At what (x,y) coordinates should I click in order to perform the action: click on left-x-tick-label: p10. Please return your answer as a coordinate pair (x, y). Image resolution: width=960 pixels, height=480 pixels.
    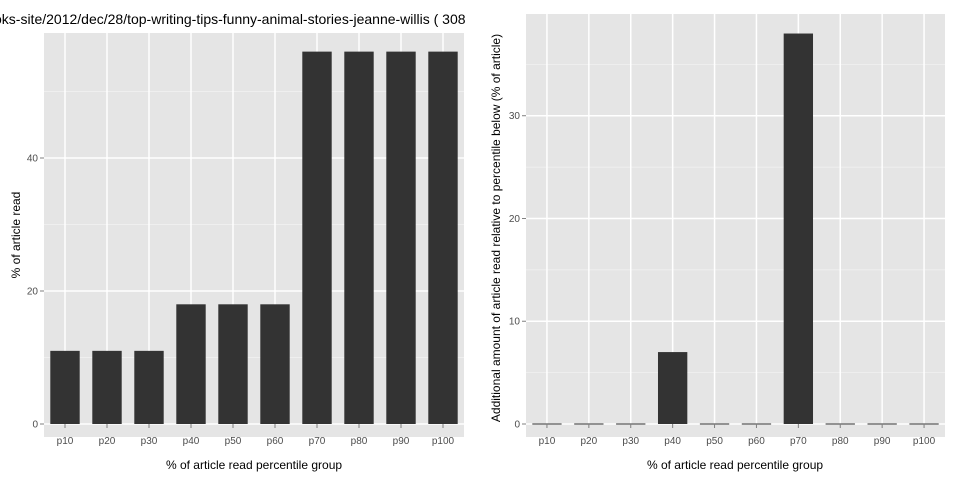
    Looking at the image, I should click on (65, 441).